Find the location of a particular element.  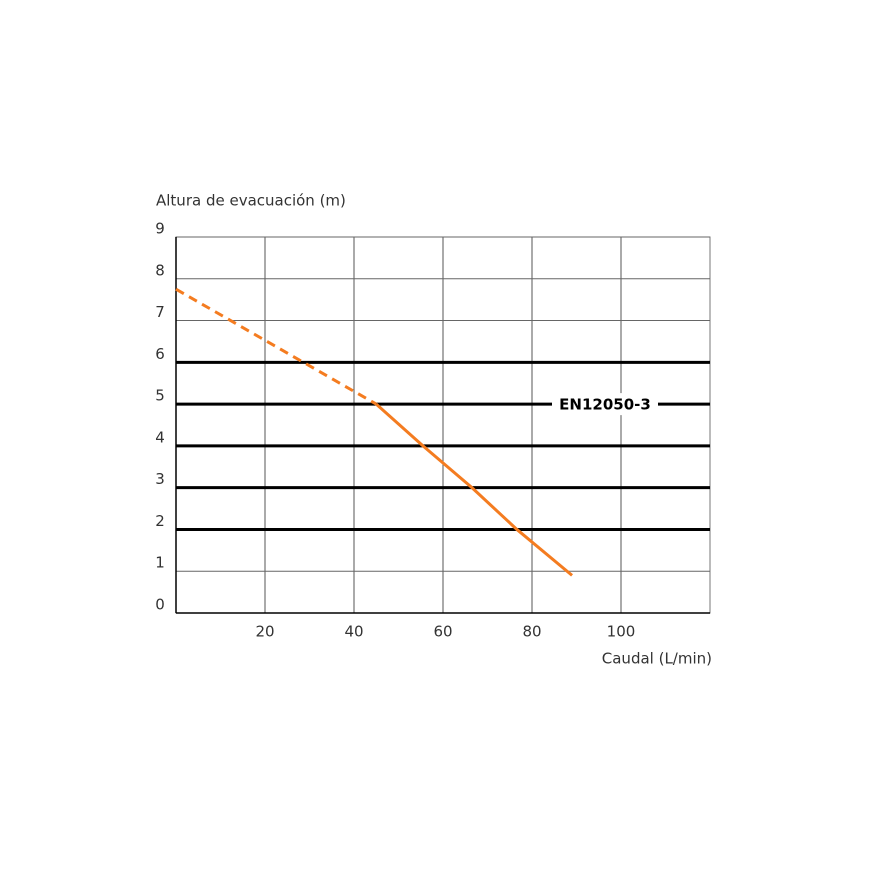

x-tick-label: 60 is located at coordinates (442, 632).